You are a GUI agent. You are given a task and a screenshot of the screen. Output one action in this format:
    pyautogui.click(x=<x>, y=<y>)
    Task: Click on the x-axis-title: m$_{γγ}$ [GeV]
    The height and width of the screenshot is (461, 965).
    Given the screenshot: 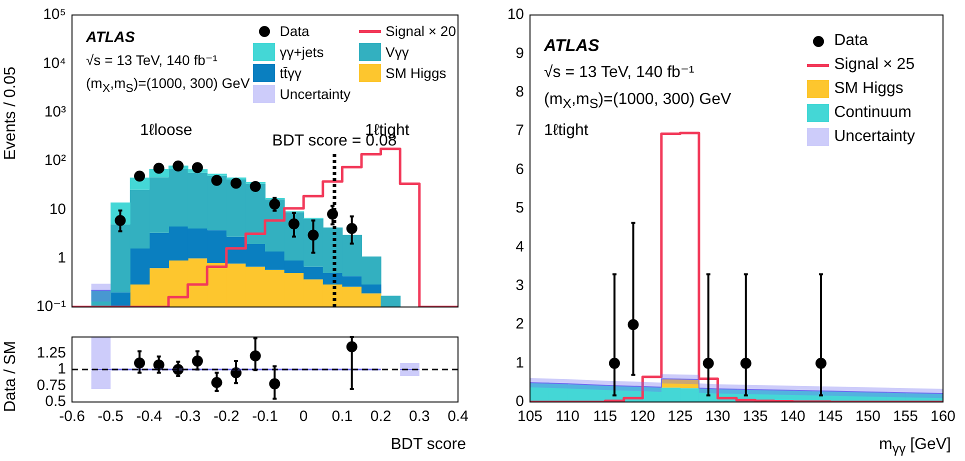 What is the action you would take?
    pyautogui.click(x=914, y=446)
    